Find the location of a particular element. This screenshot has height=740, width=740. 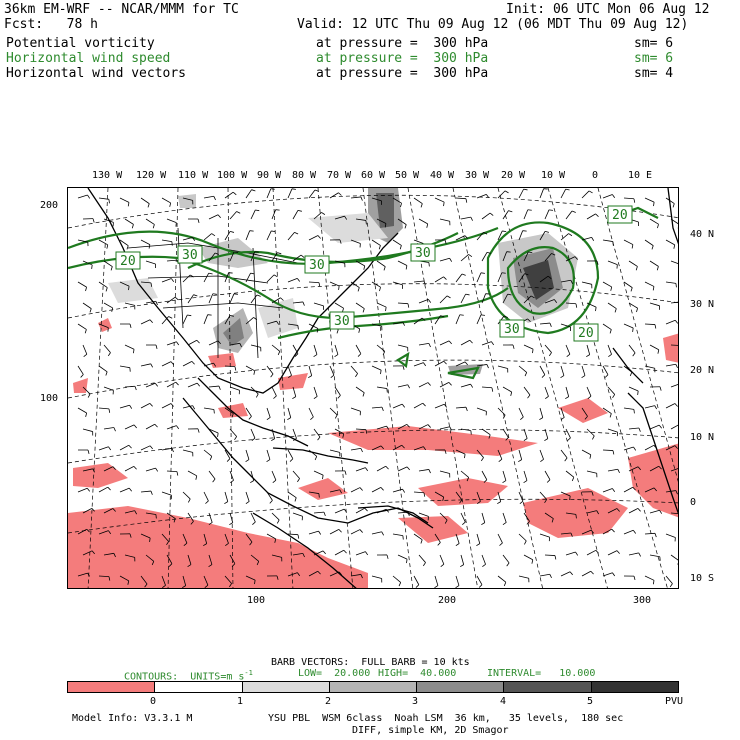

barb-legend: BARB VECTORS: FULL BARB = 10 kts is located at coordinates (370, 662).